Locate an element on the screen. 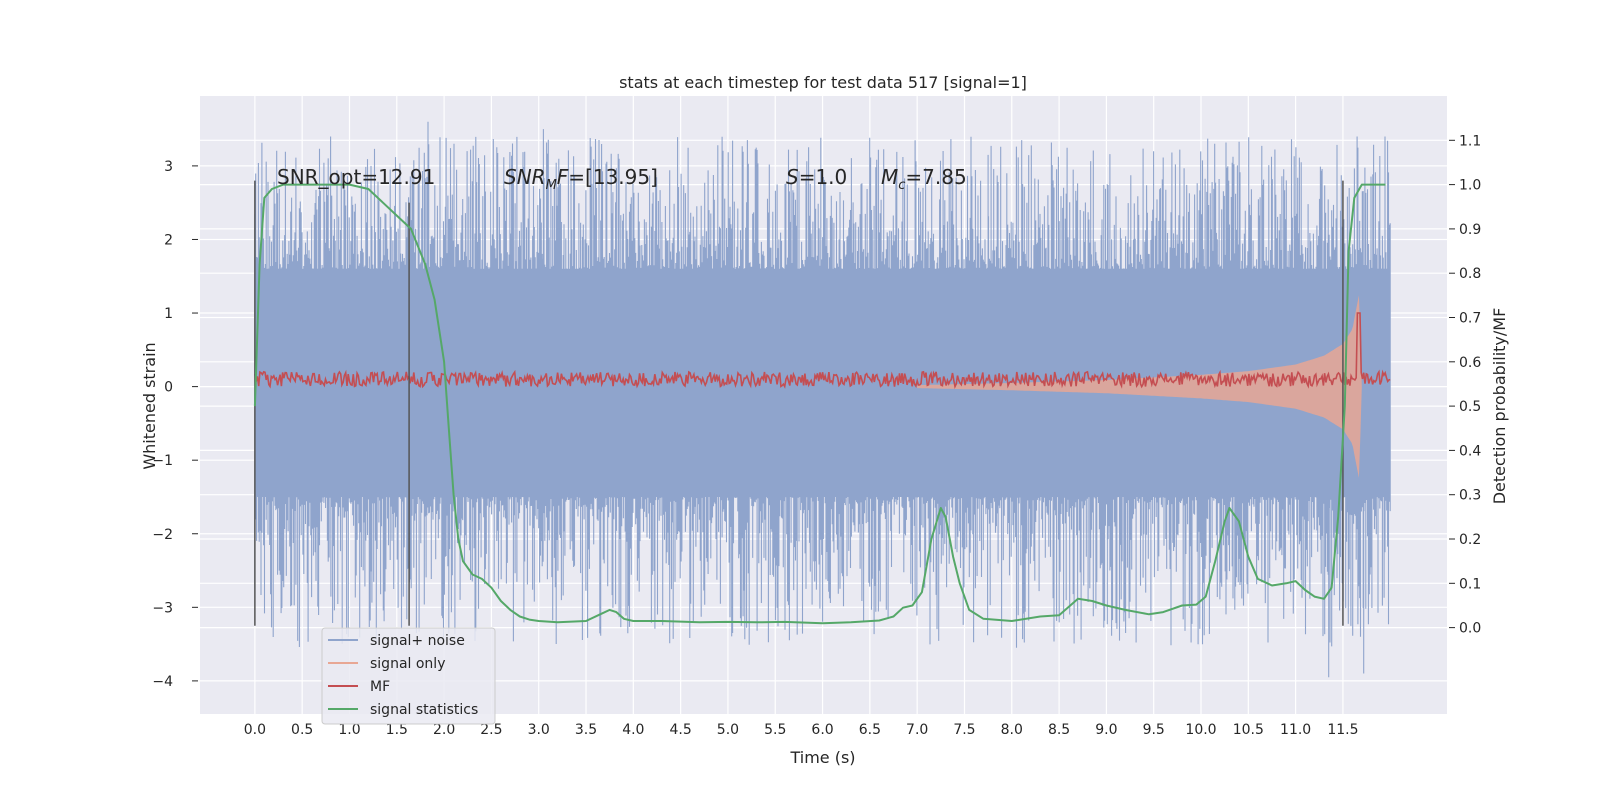  x-tick-label: 5.0 is located at coordinates (728, 730).